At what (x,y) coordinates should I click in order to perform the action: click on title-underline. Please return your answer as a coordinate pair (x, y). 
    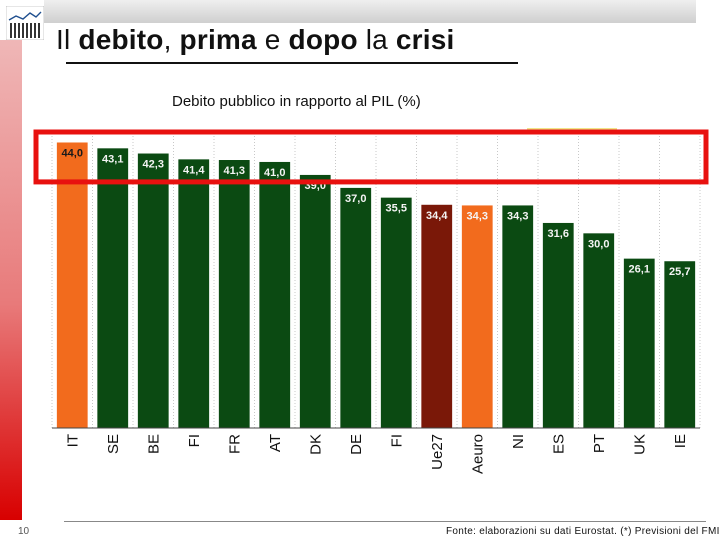
    Looking at the image, I should click on (292, 63).